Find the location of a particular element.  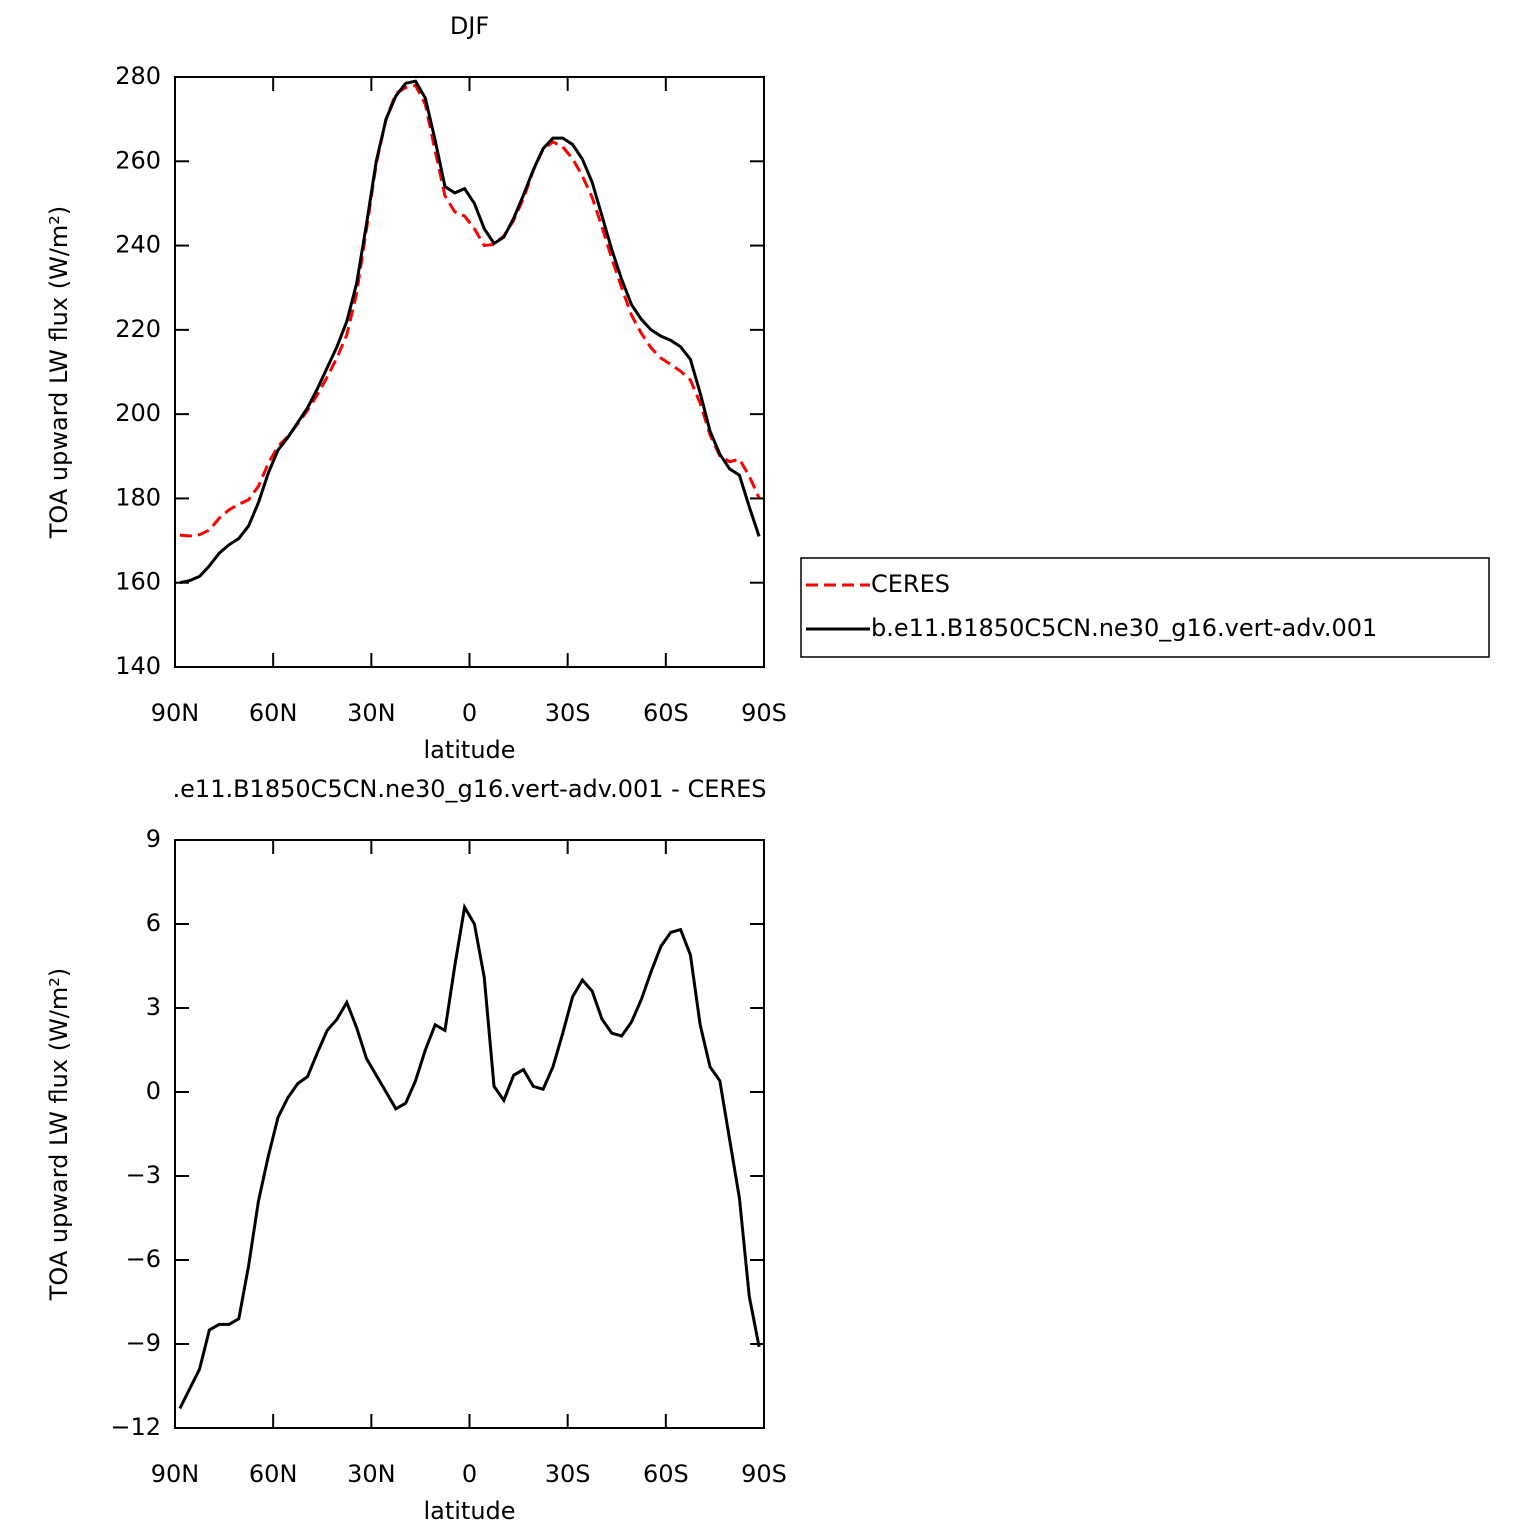

chart-title: DJF is located at coordinates (469, 26).